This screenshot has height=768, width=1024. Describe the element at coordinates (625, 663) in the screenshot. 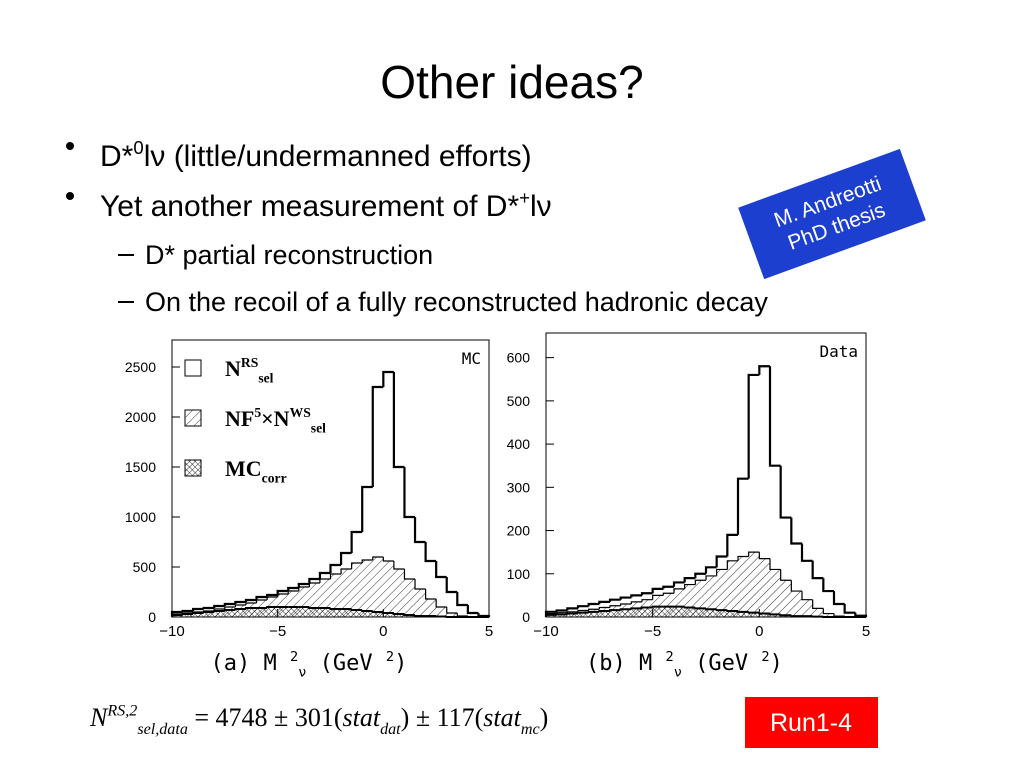

I see `text-part: (b) M` at that location.